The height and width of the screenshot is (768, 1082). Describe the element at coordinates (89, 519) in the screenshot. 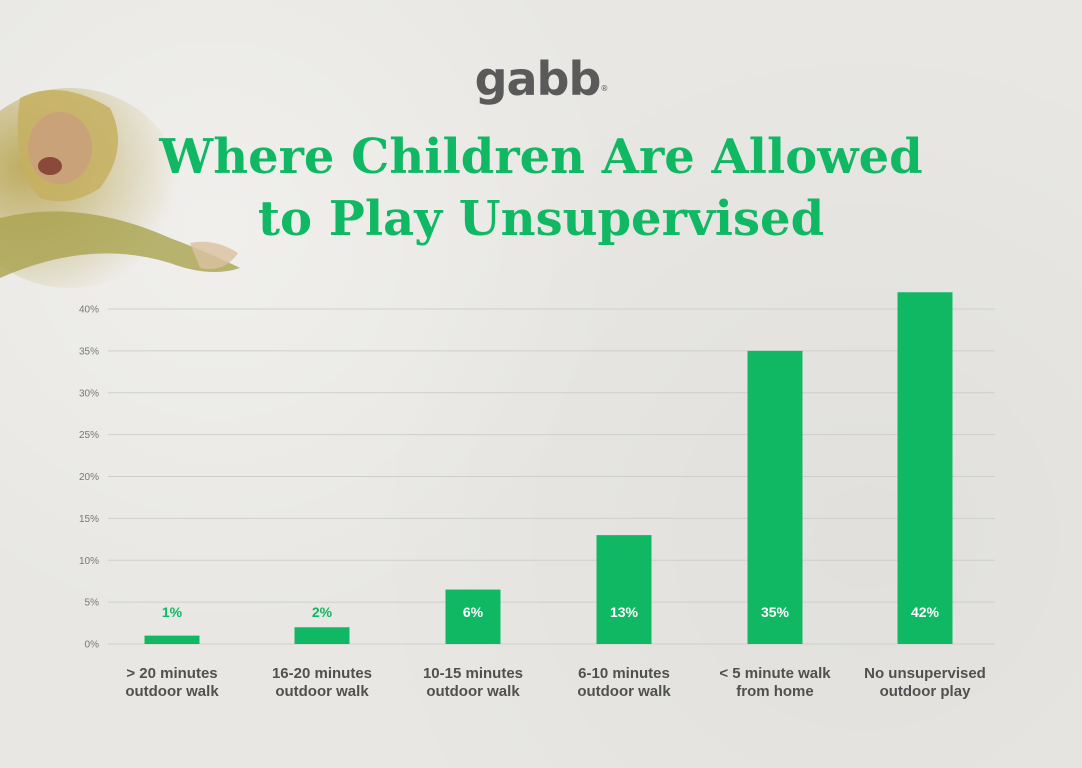

I see `y-tick-label: 15%` at that location.